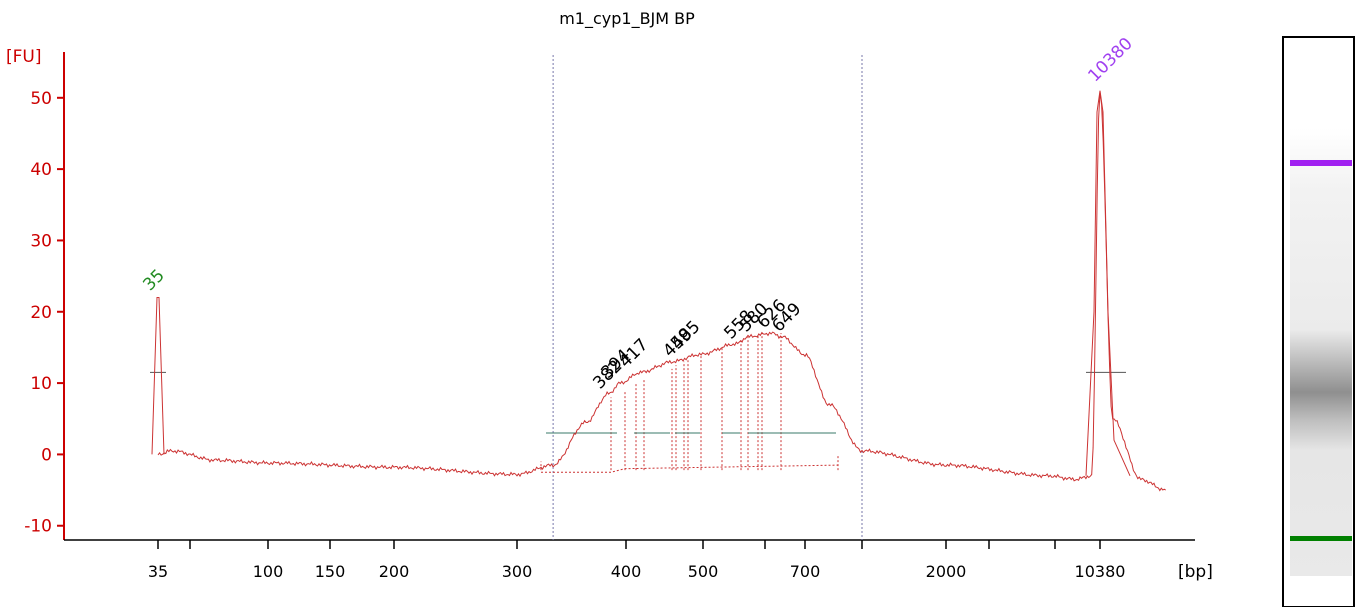 This screenshot has width=1361, height=607. What do you see at coordinates (805, 571) in the screenshot?
I see `x-tick-label: 700` at bounding box center [805, 571].